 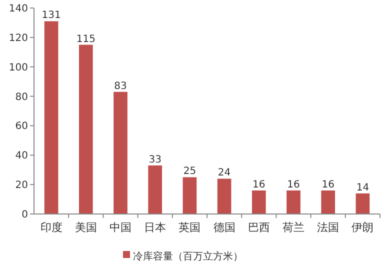 What do you see at coordinates (224, 227) in the screenshot?
I see `x-tick-label: 德国` at bounding box center [224, 227].